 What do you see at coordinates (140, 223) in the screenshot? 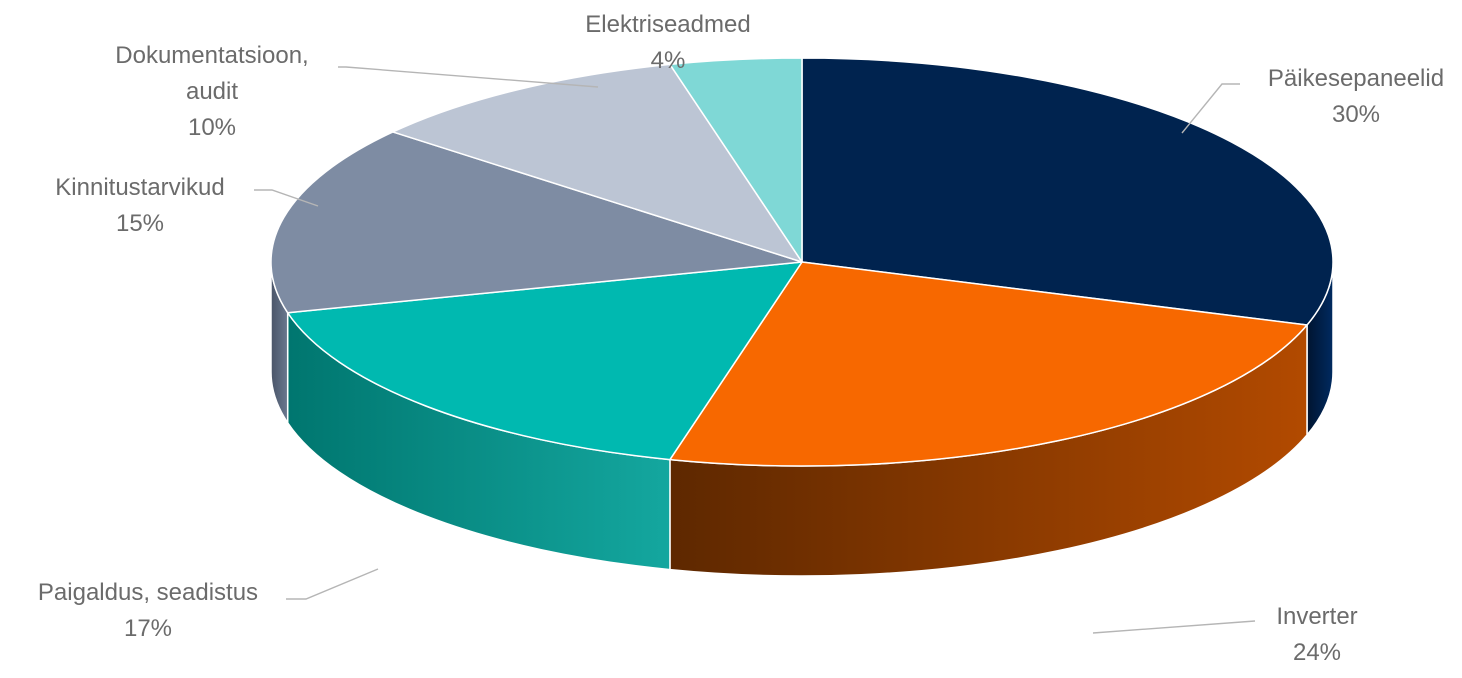
I see `data-label-percent: 15%` at bounding box center [140, 223].